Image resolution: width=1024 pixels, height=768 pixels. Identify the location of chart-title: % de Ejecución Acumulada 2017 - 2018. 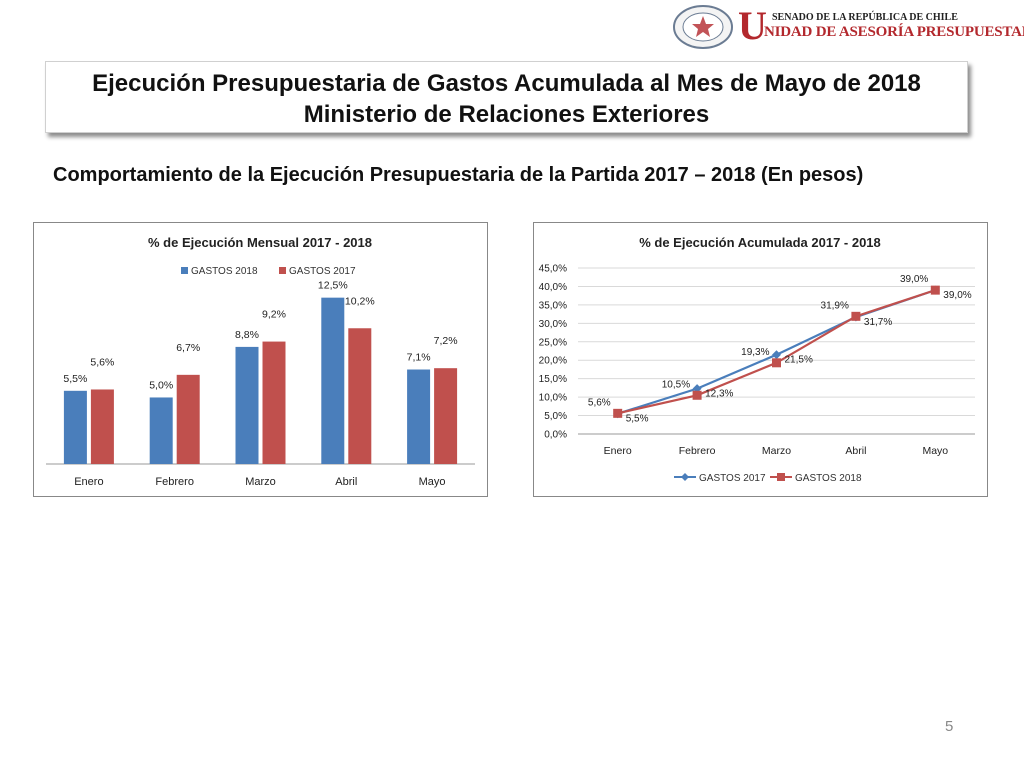
(760, 242).